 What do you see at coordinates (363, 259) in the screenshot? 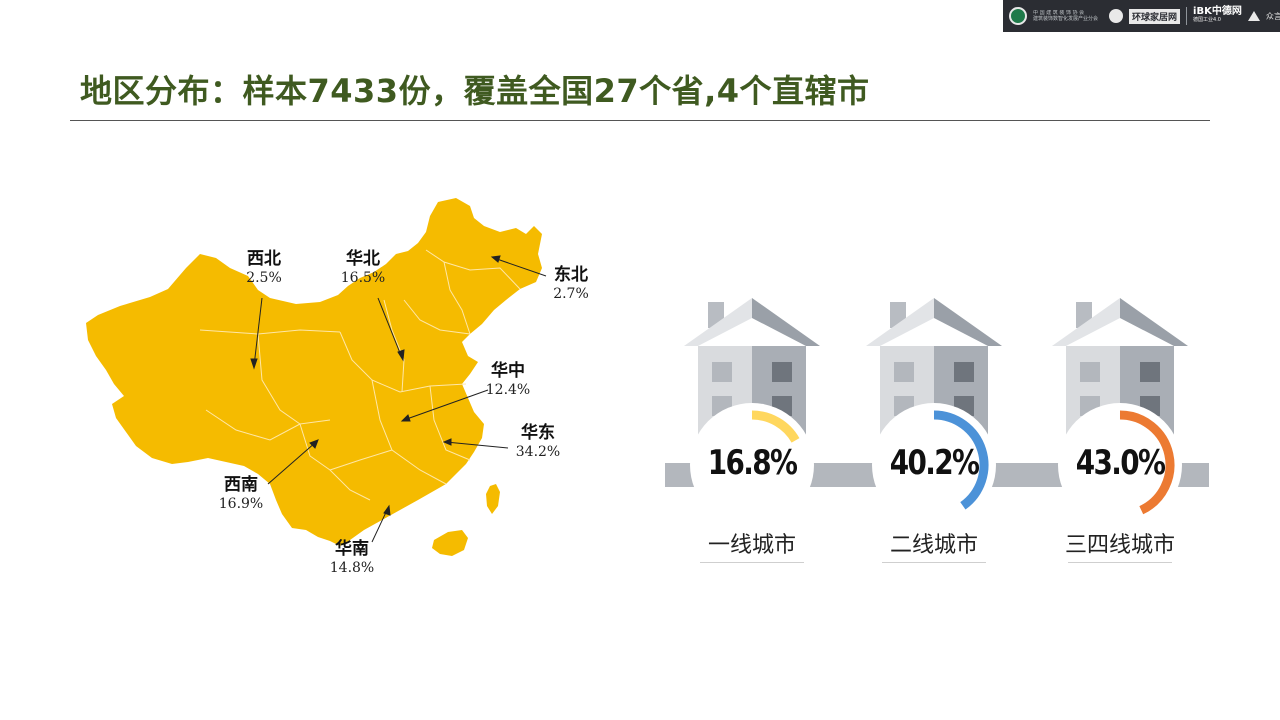
I see `region-name: 华北` at bounding box center [363, 259].